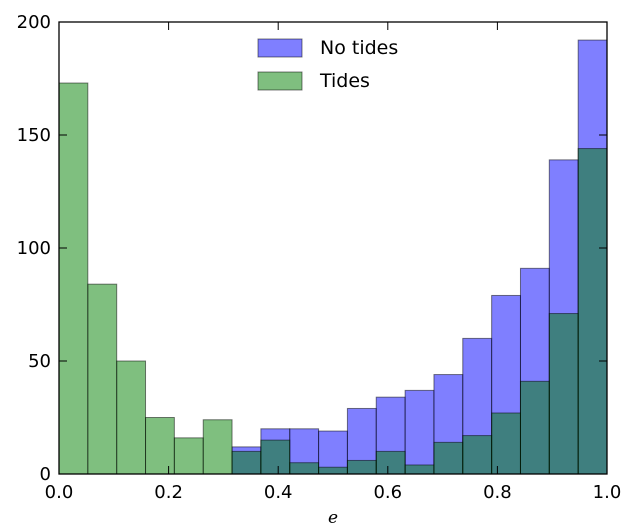 The image size is (640, 529). Describe the element at coordinates (280, 81) in the screenshot. I see `legend-swatch-tides` at that location.